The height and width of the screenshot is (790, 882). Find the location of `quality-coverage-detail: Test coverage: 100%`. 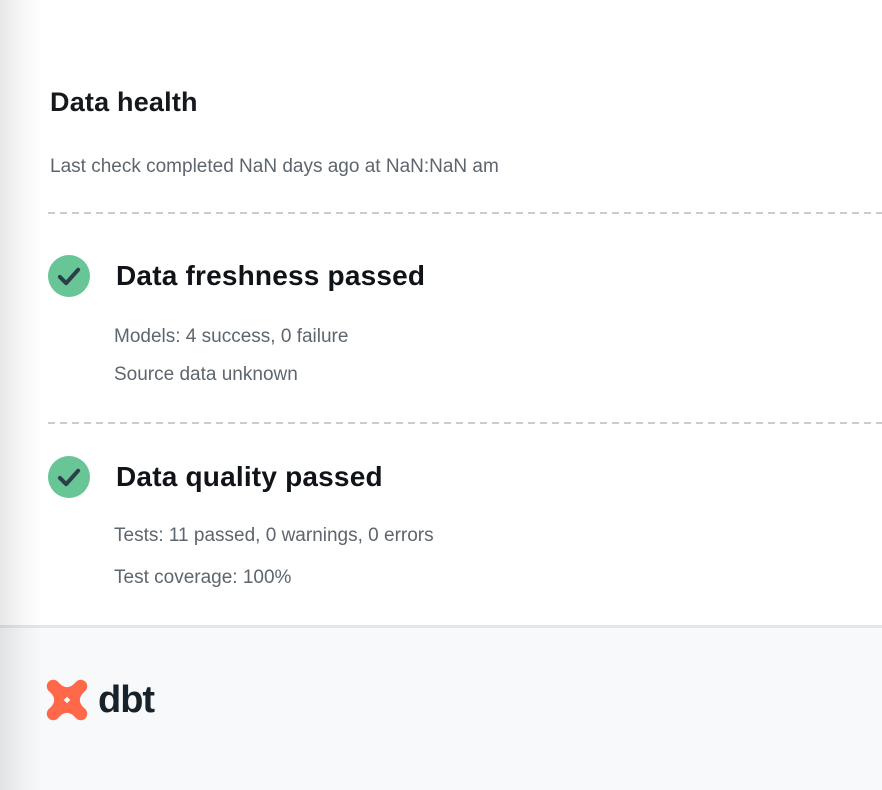

quality-coverage-detail: Test coverage: 100% is located at coordinates (203, 577).